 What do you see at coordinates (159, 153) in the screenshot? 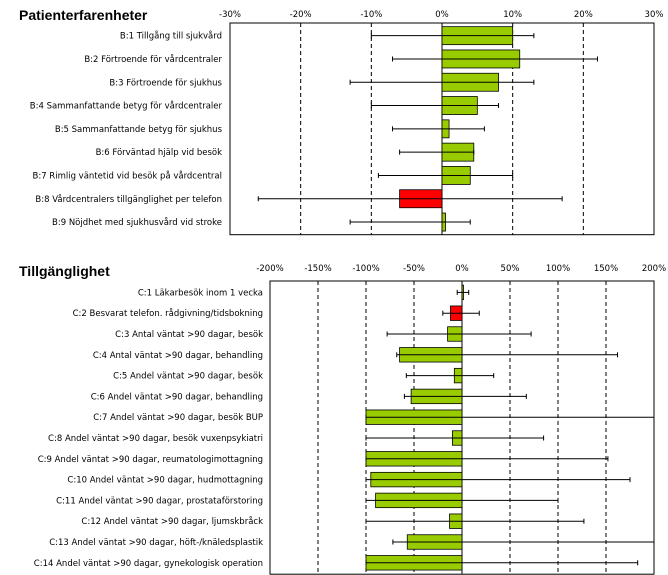
I see `category-label: B:6 Förväntad hjälp vid besök` at bounding box center [159, 153].